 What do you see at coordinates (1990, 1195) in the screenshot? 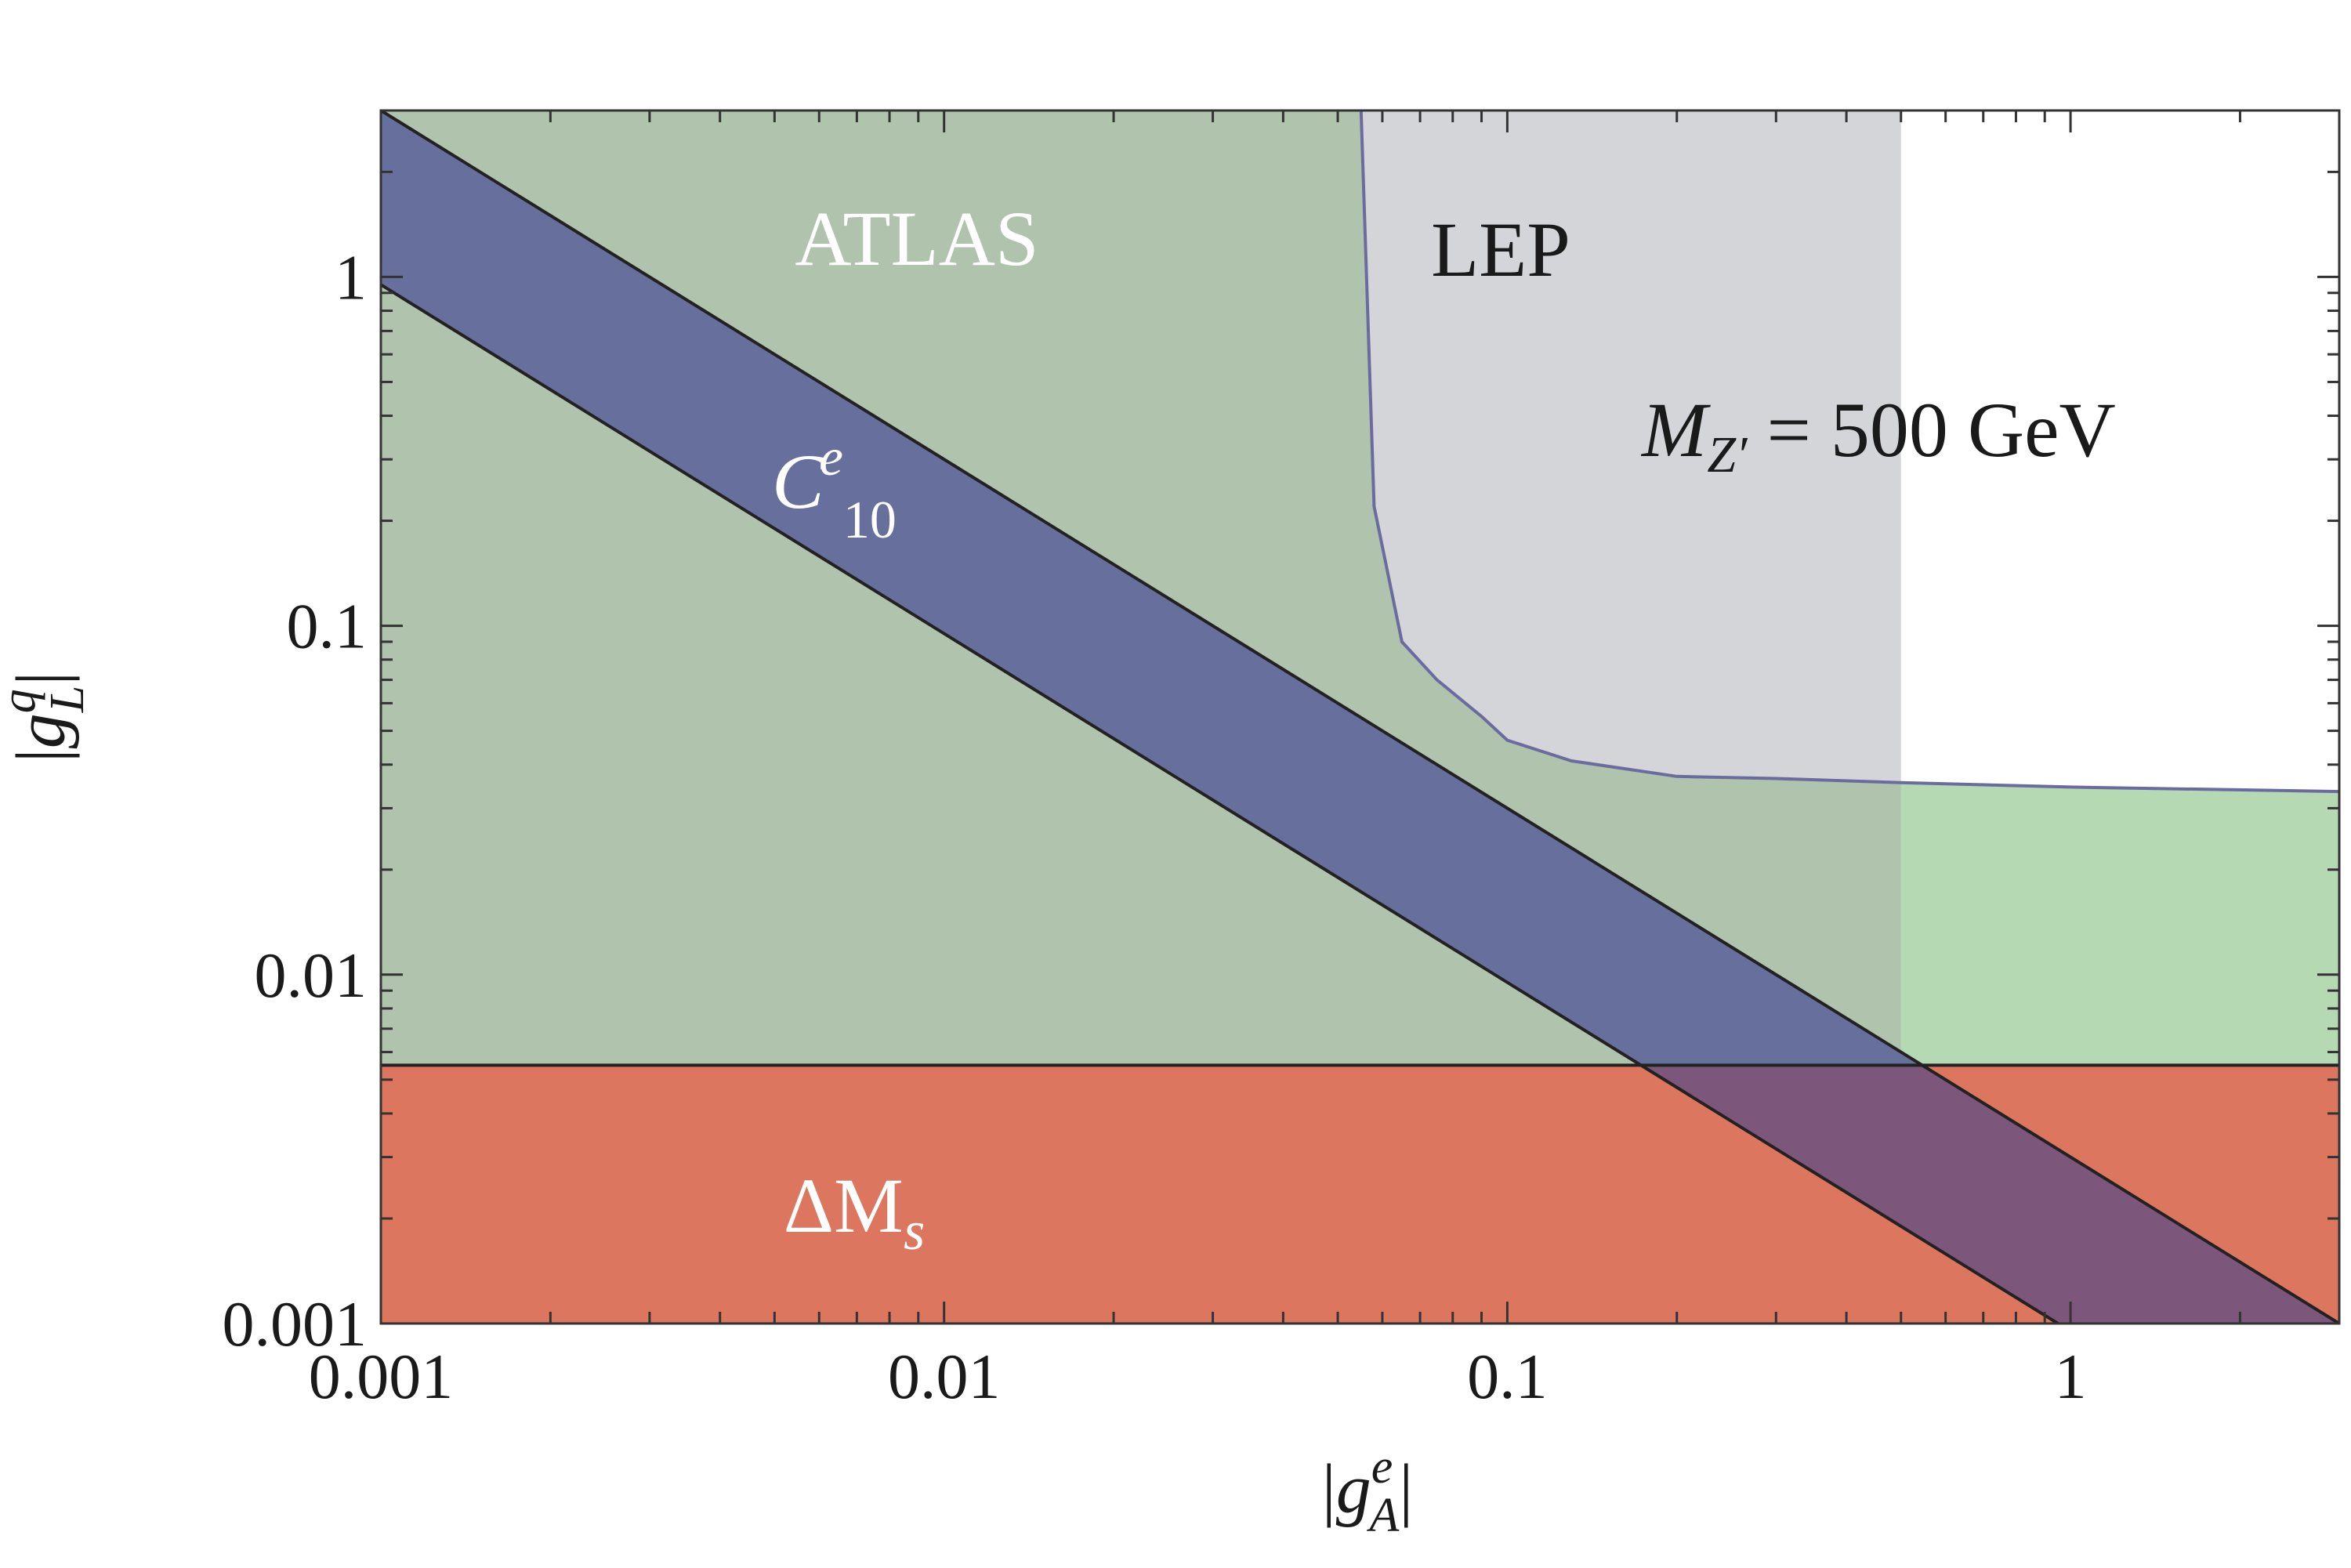
I see `c10-dms-overlap` at bounding box center [1990, 1195].